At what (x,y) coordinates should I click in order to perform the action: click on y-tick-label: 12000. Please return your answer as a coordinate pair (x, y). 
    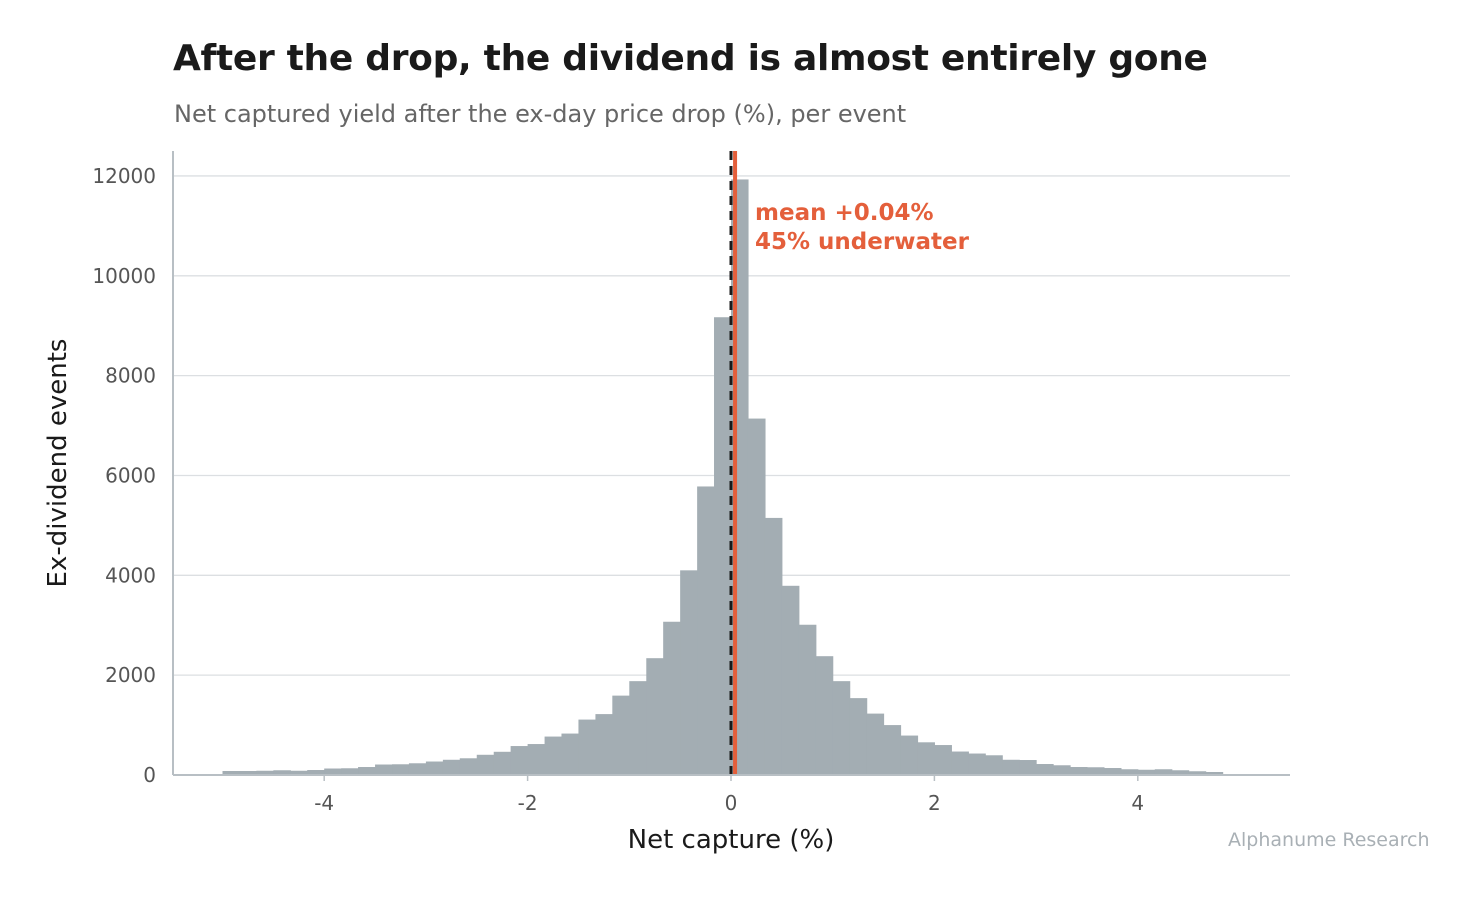
    Looking at the image, I should click on (124, 176).